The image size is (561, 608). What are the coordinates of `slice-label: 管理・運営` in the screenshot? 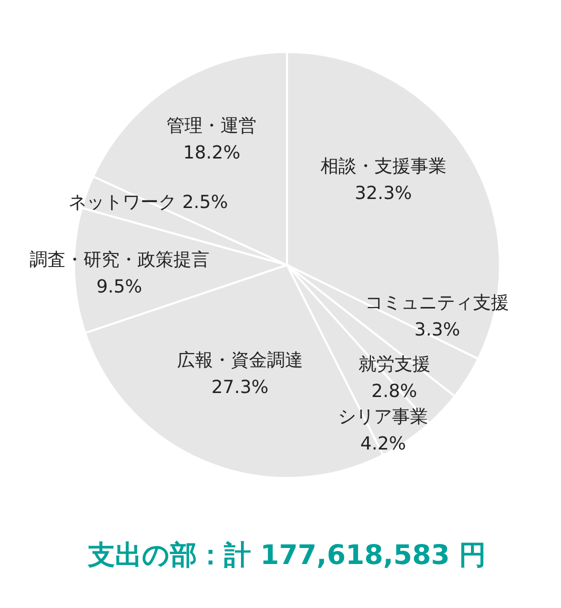 It's located at (211, 125).